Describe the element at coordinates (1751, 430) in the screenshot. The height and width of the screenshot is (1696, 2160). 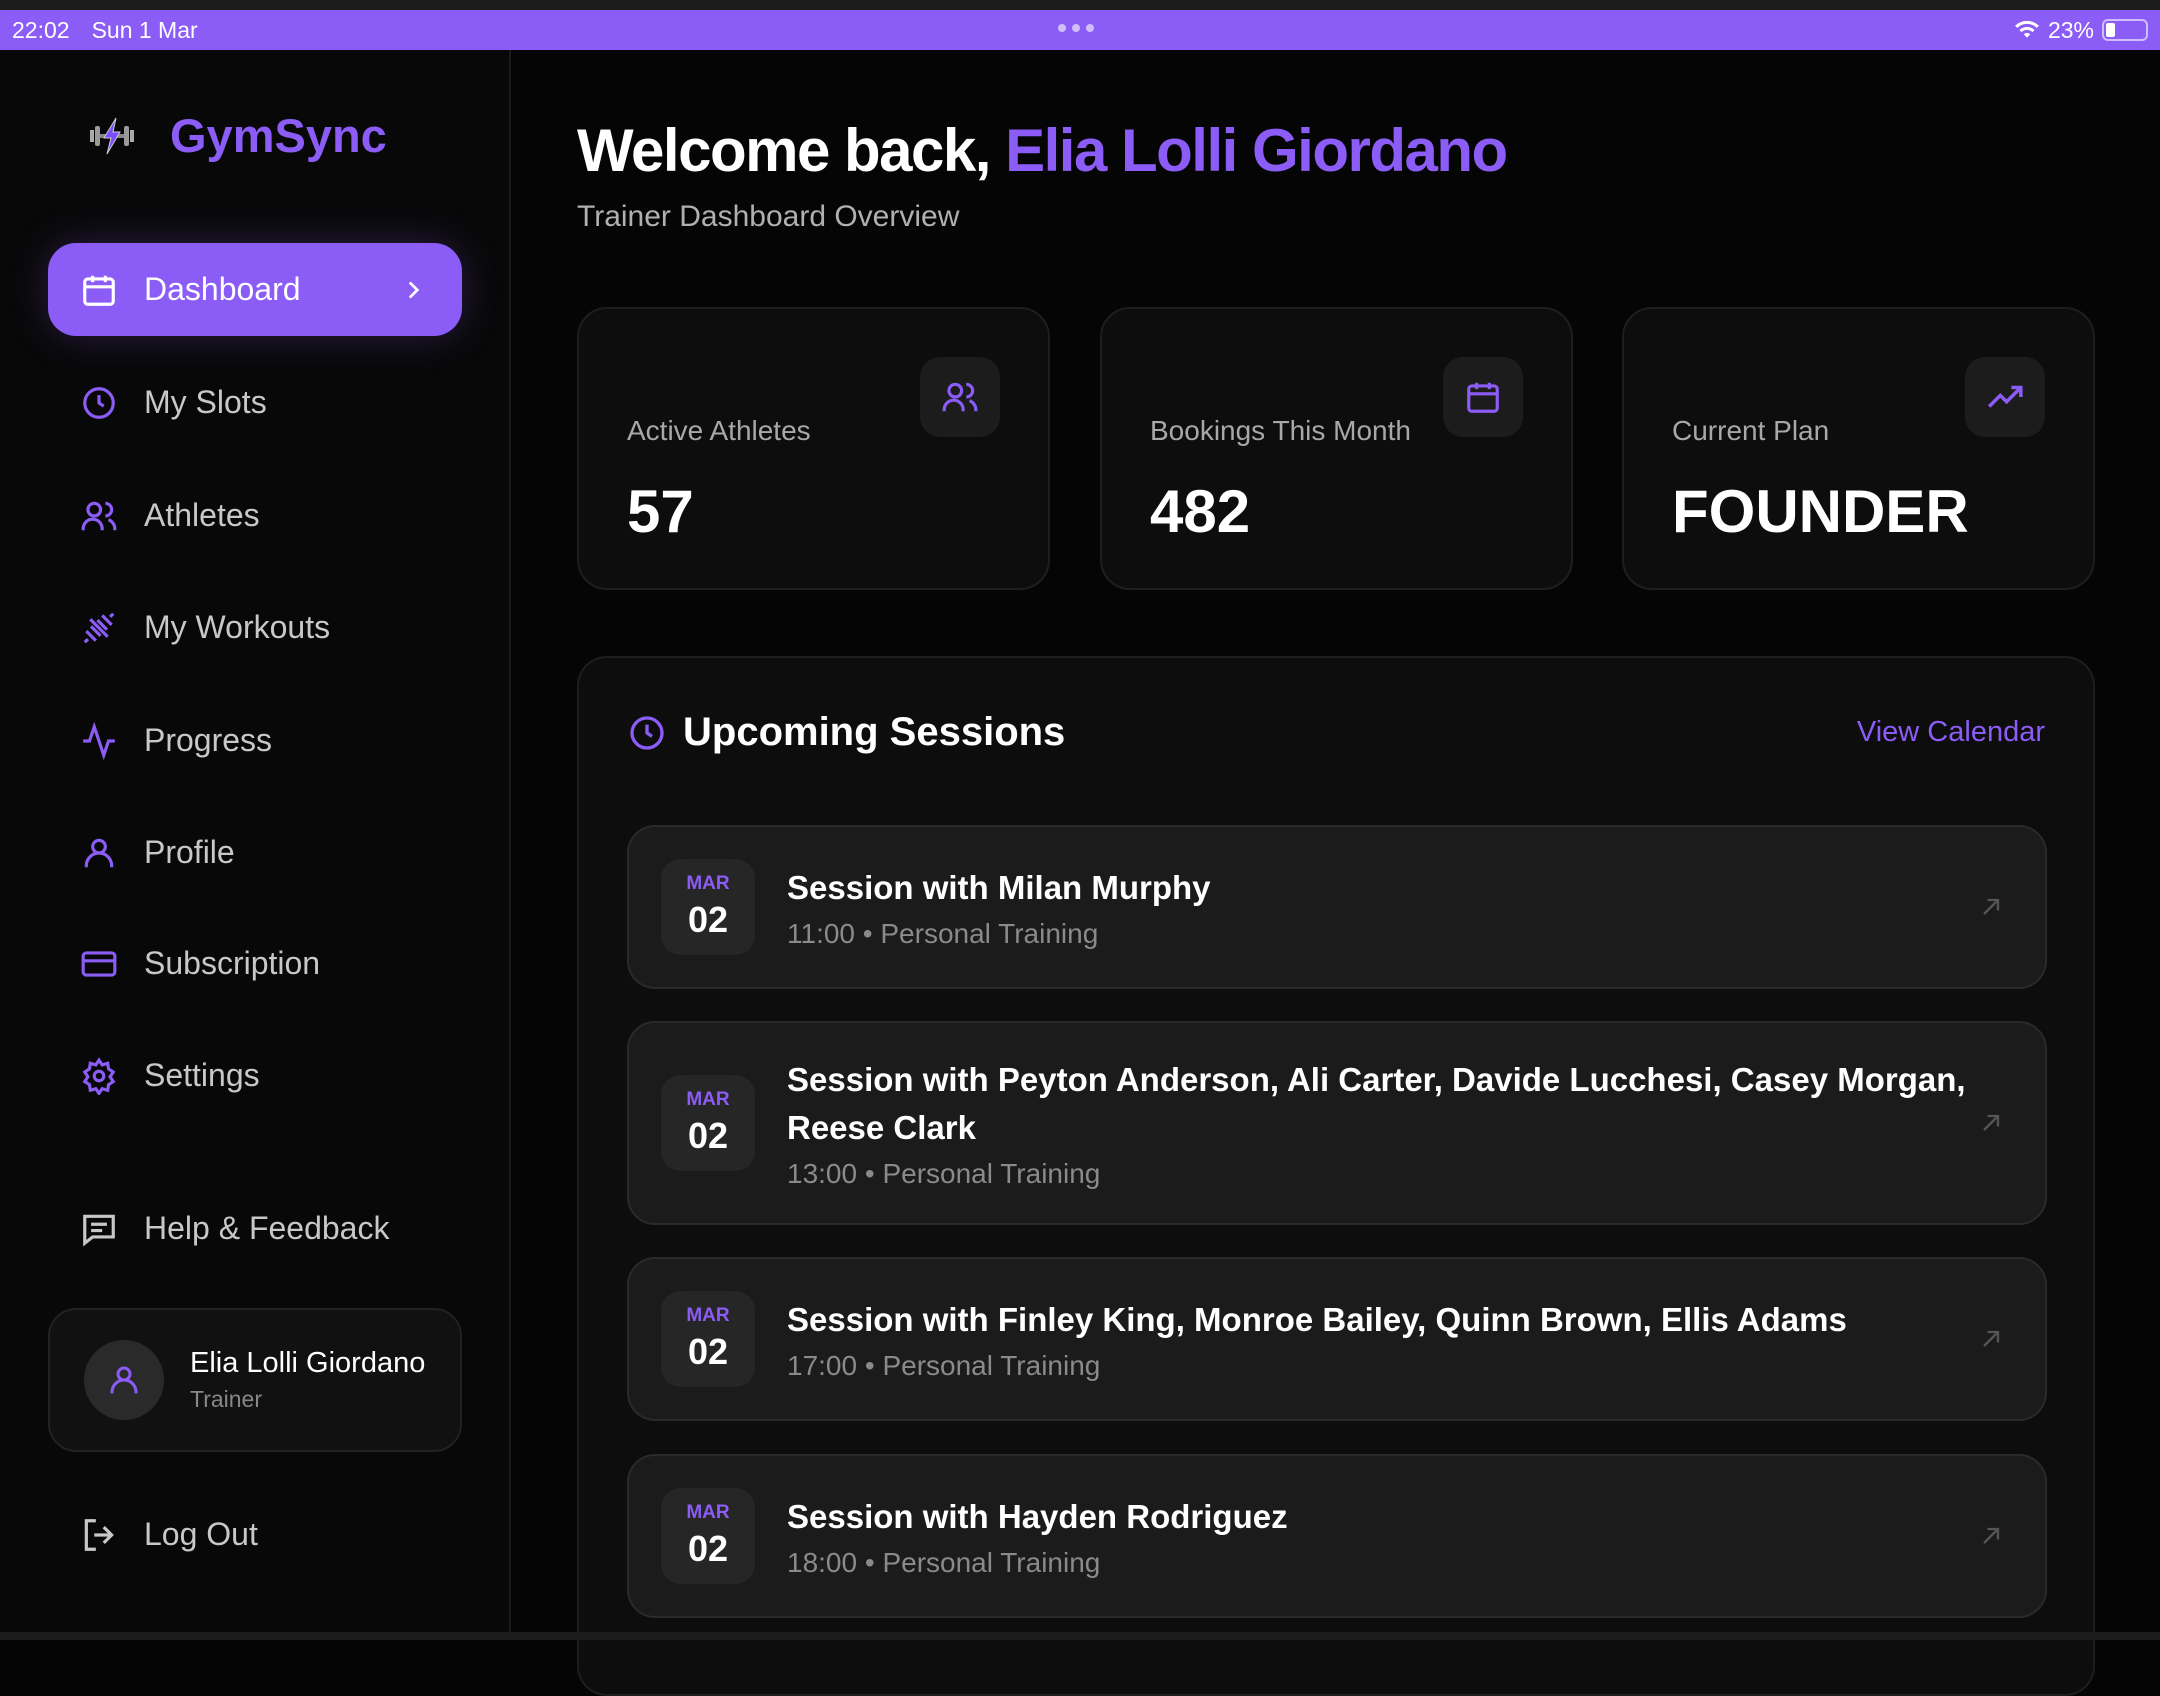
I see `stat-label: Current Plan` at that location.